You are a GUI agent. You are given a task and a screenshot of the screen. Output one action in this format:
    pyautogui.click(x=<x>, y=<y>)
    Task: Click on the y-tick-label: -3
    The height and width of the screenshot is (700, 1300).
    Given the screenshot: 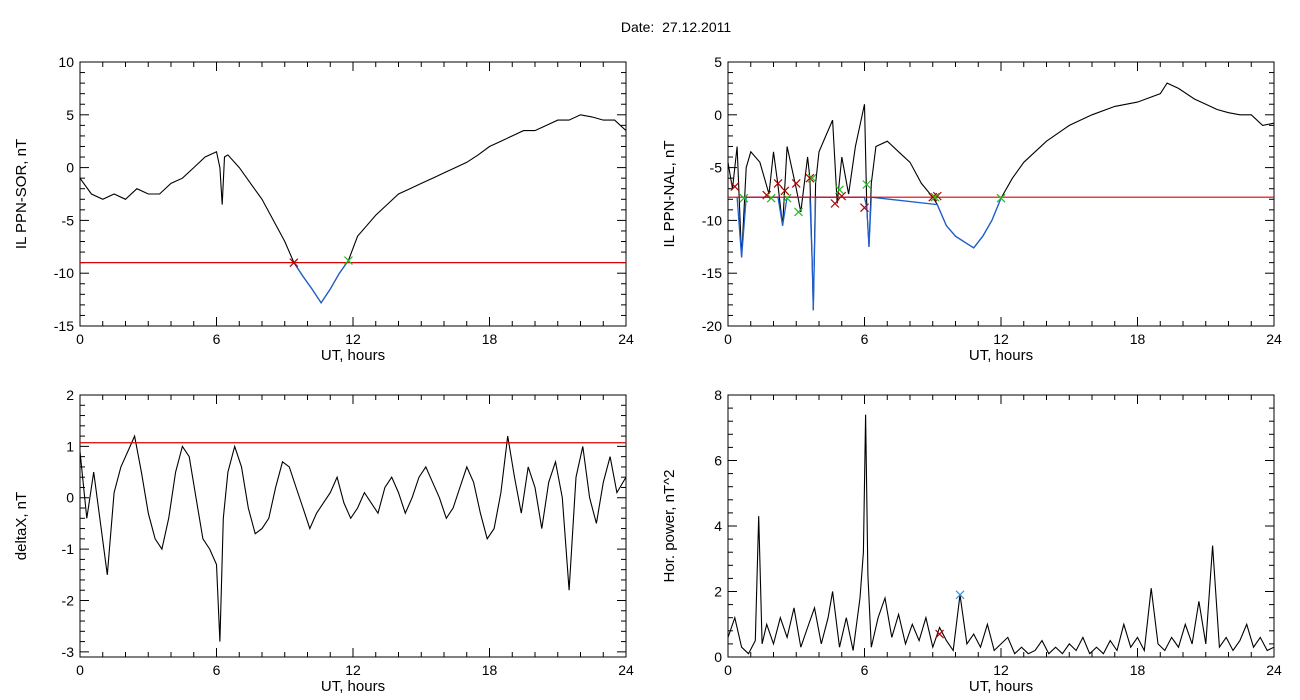 What is the action you would take?
    pyautogui.click(x=68, y=652)
    